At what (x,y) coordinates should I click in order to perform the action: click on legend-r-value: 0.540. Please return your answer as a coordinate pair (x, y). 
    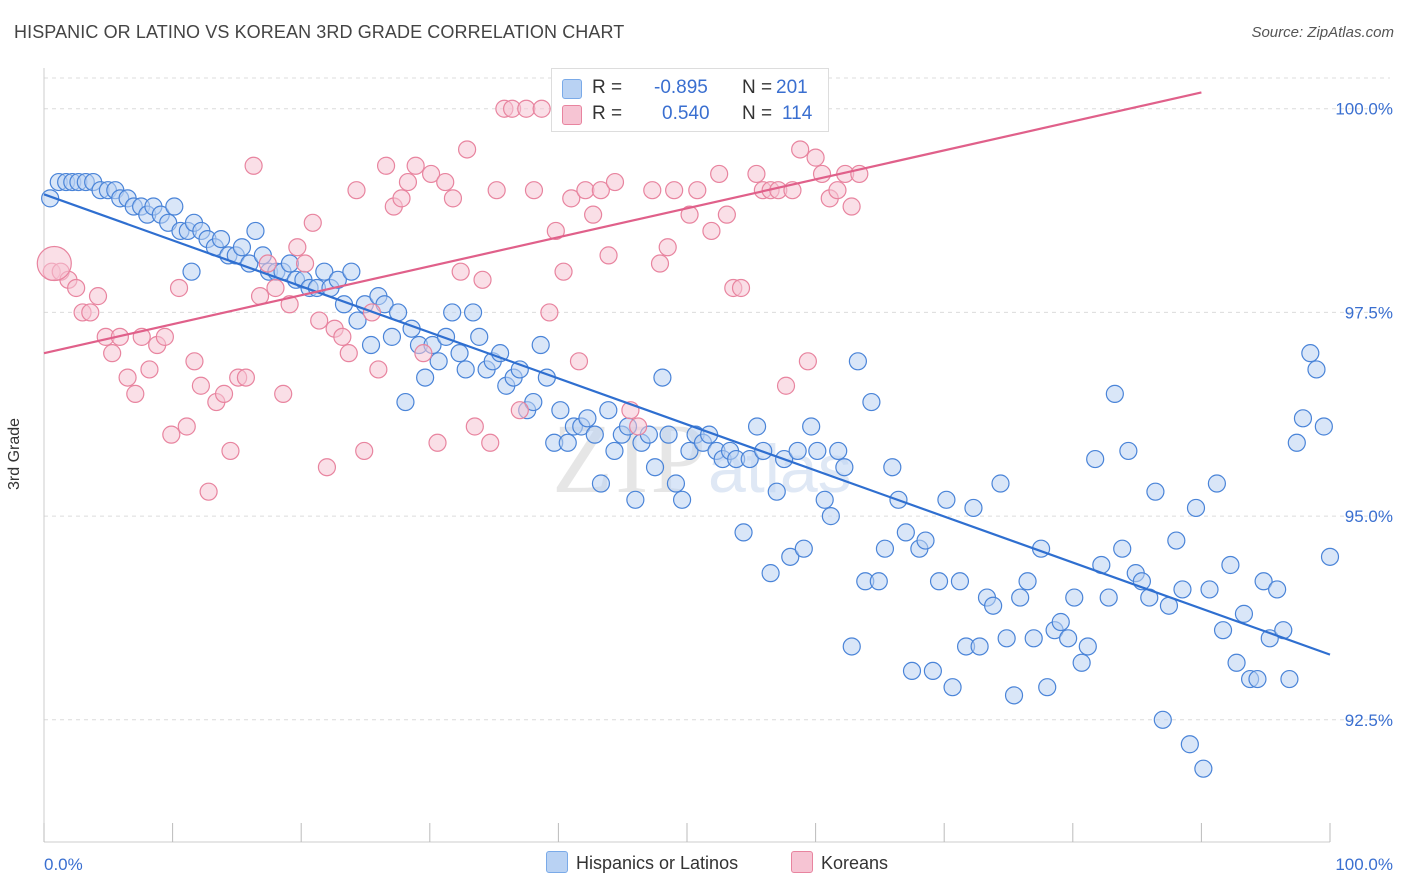
    Looking at the image, I should click on (686, 113).